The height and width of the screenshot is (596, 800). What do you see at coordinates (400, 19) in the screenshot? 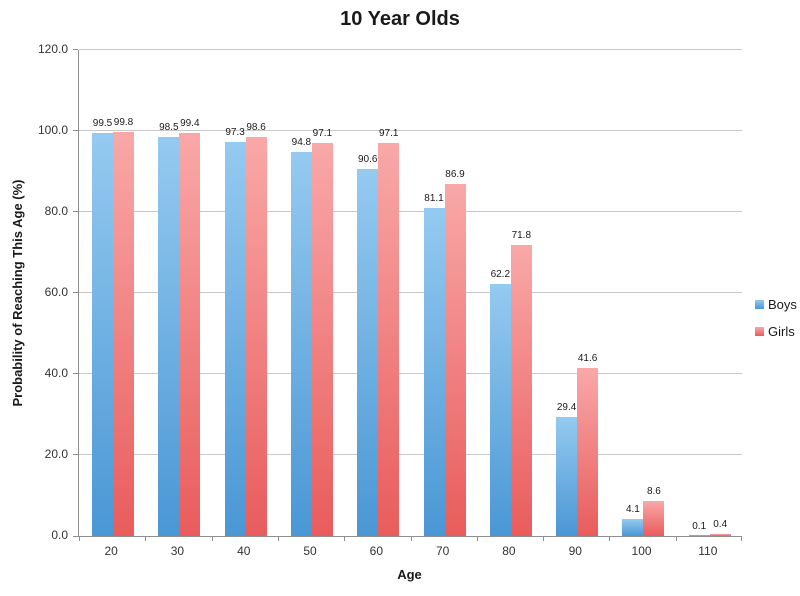
I see `chart-title: 10 Year Olds` at bounding box center [400, 19].